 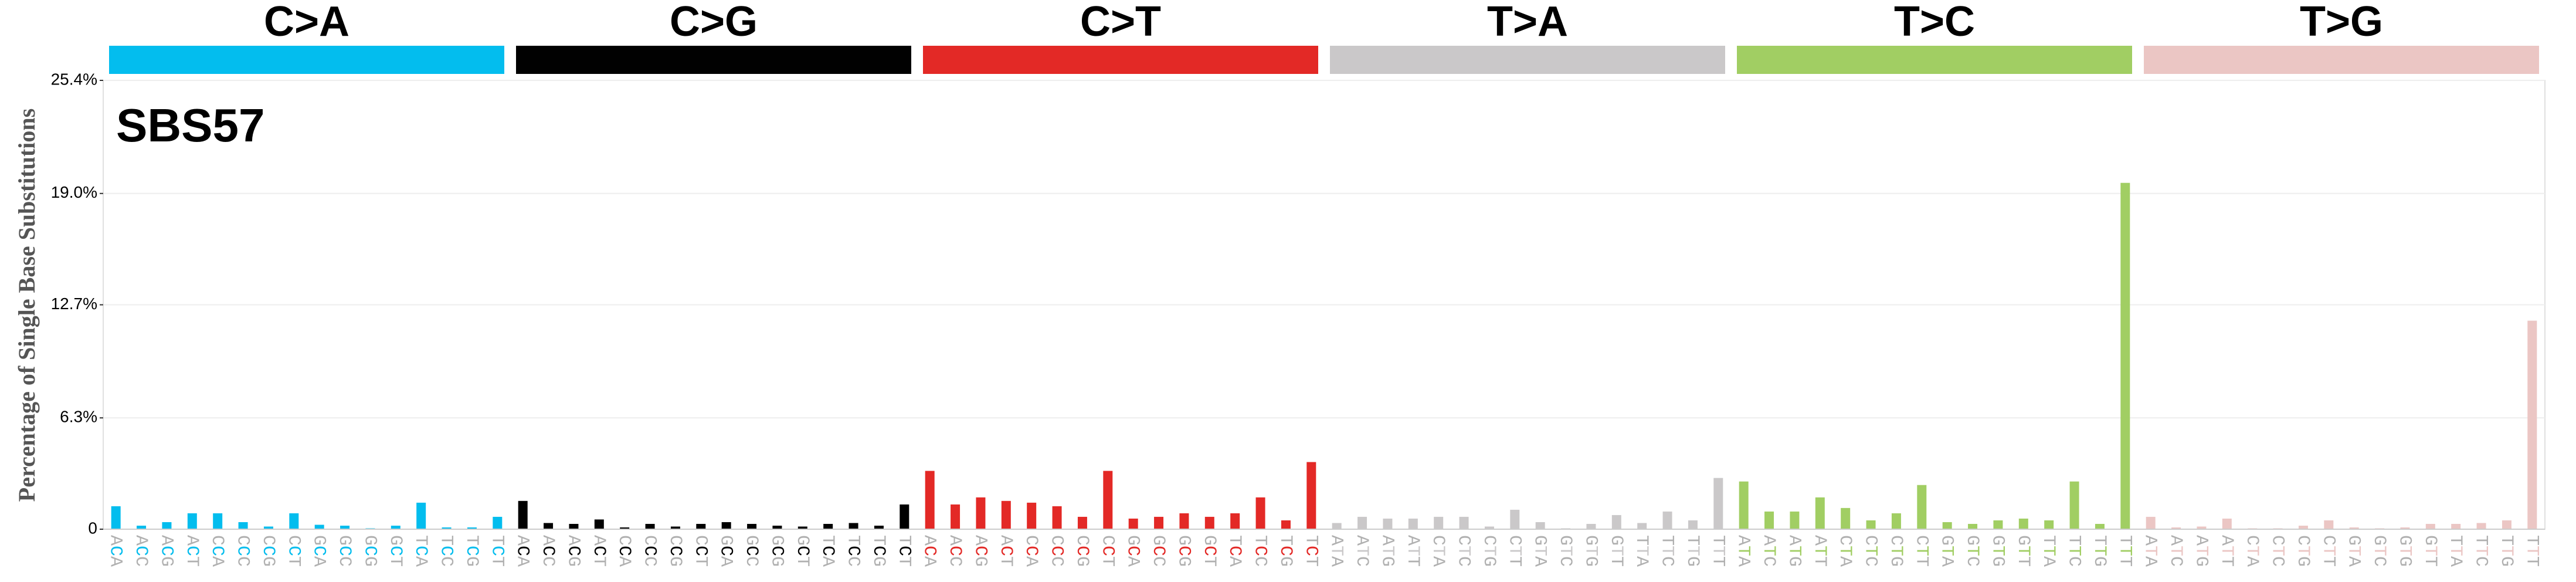 I want to click on y-tick-label: 0, so click(x=92, y=528).